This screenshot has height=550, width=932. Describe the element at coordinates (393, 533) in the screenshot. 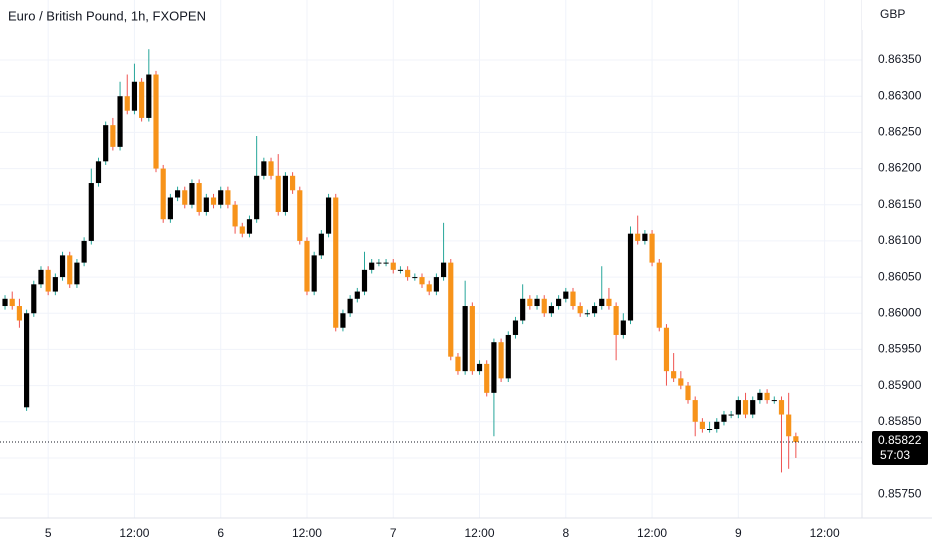

I see `x-tick-label: 7` at that location.